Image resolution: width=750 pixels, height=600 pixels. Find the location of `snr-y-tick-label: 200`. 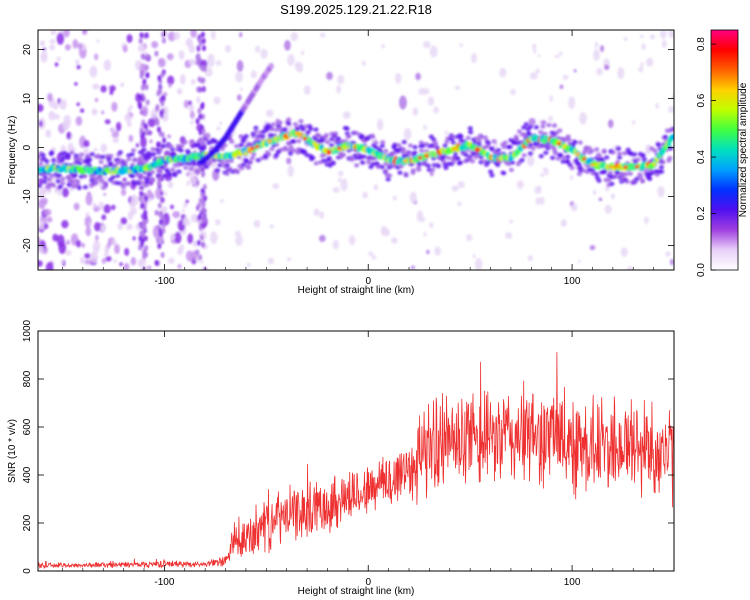

snr-y-tick-label: 200 is located at coordinates (27, 522).